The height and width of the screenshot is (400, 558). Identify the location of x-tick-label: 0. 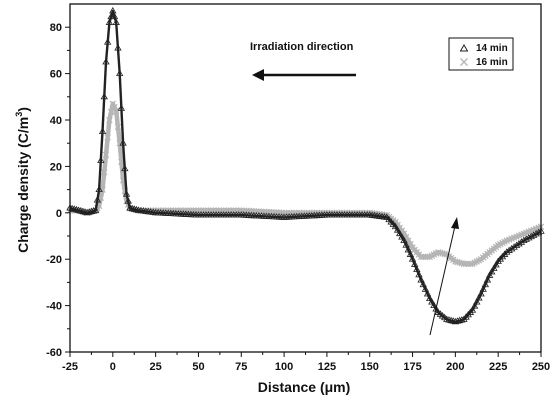
(113, 367).